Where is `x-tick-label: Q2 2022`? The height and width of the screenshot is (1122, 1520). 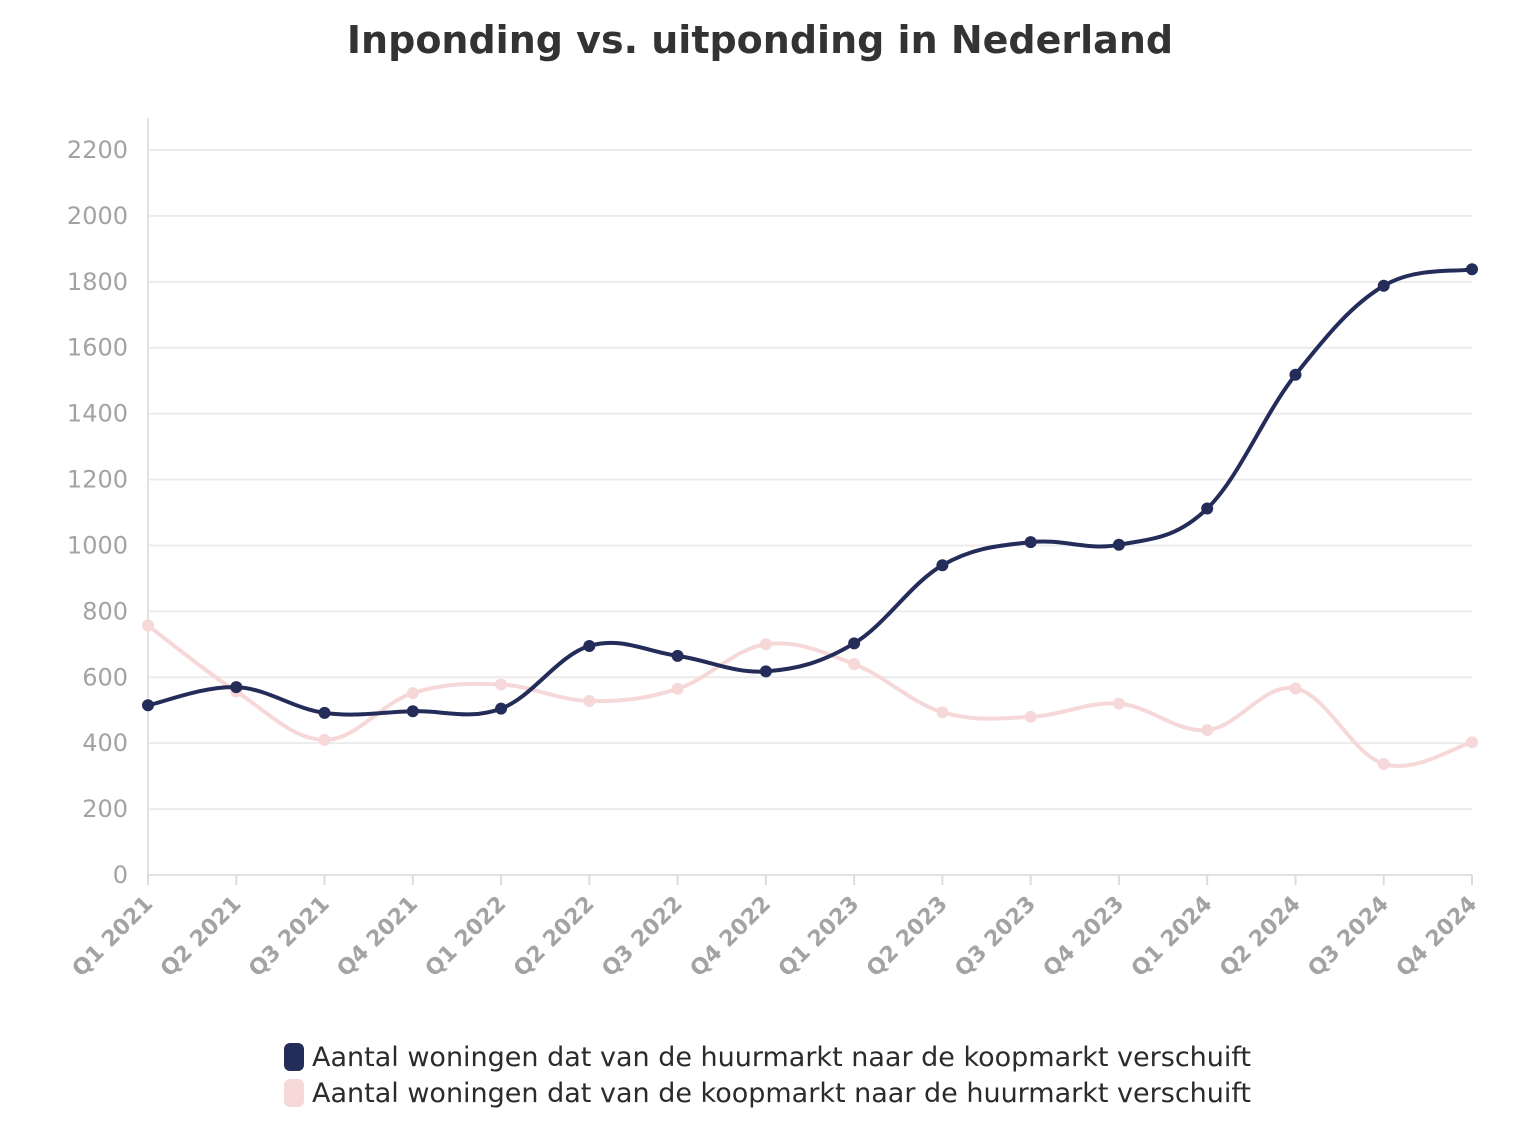
x-tick-label: Q2 2022 is located at coordinates (554, 937).